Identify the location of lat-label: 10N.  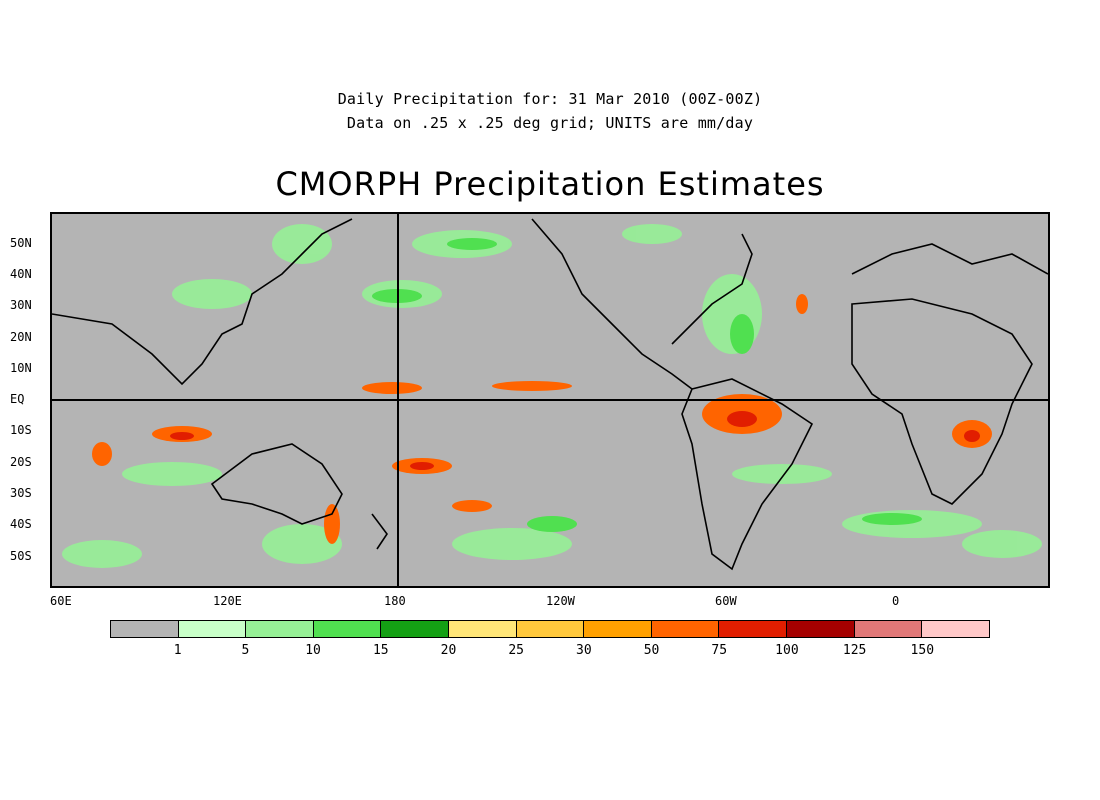
(21, 368).